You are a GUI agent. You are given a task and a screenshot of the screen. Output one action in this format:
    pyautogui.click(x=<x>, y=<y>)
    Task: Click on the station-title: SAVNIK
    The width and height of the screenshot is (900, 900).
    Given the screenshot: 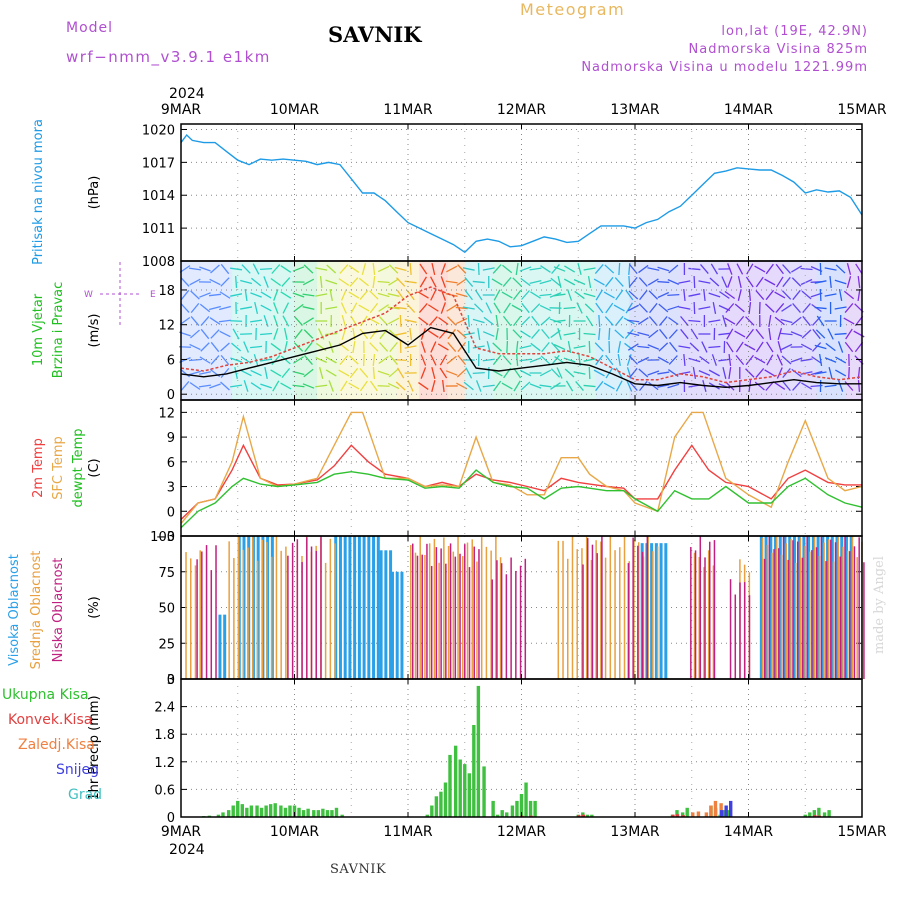 What is the action you would take?
    pyautogui.click(x=375, y=34)
    